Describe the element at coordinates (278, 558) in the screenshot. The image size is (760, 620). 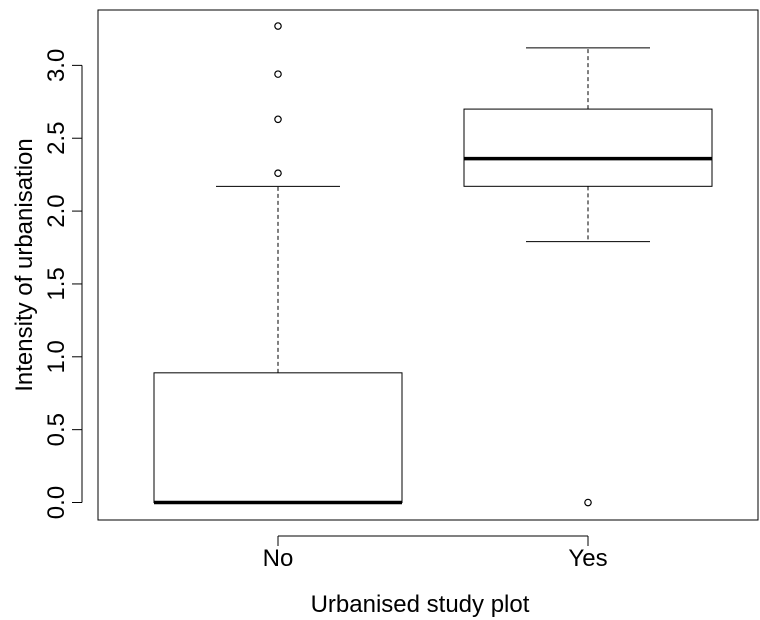
I see `x-tick-label: No` at that location.